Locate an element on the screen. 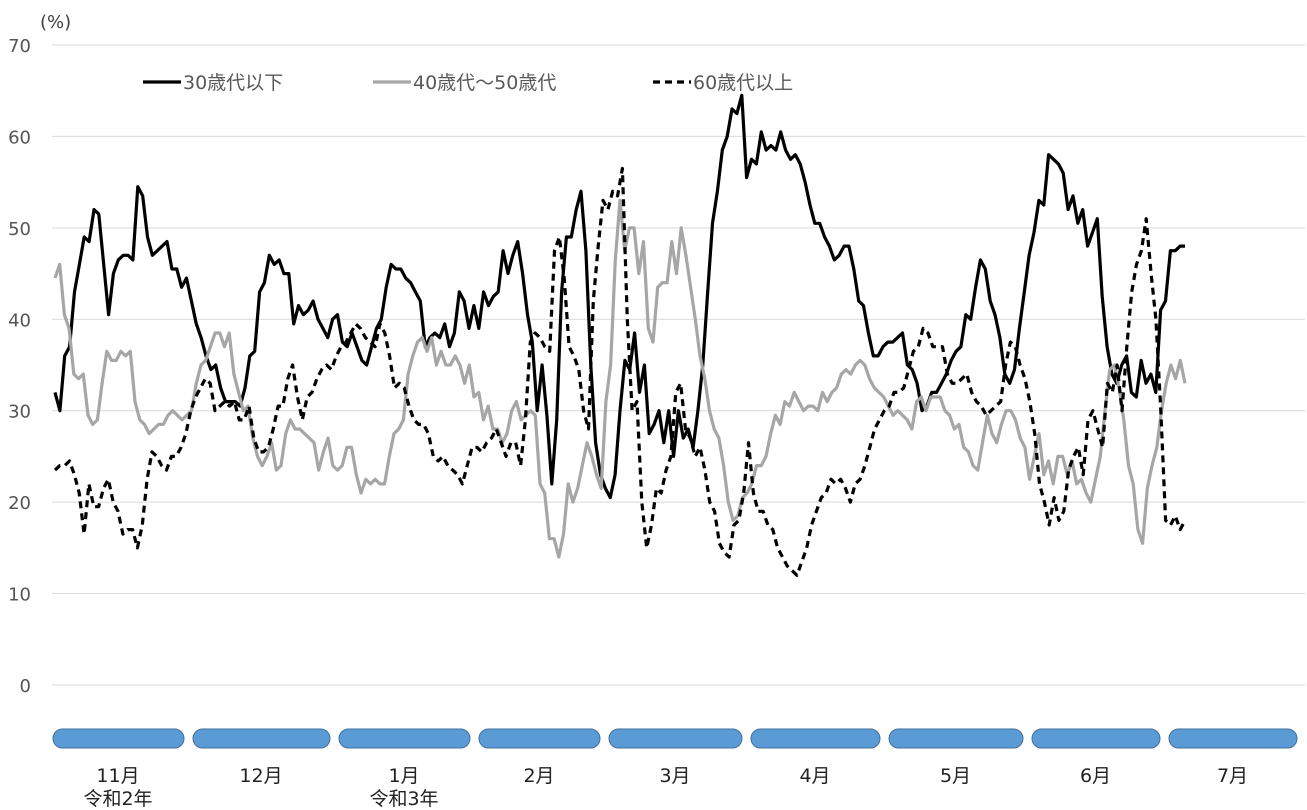 The image size is (1307, 810). legend: 30歳代以下 40歳代～50歳代 60歳代以上 is located at coordinates (468, 83).